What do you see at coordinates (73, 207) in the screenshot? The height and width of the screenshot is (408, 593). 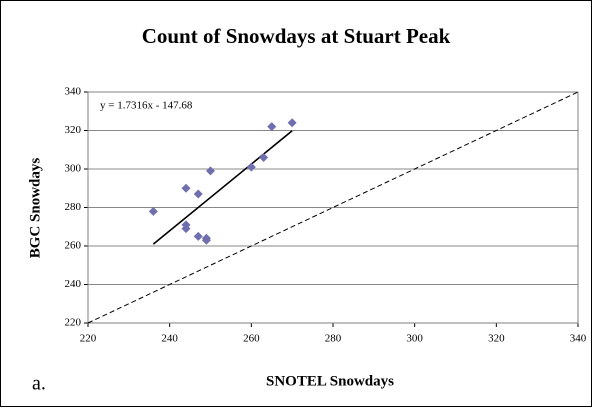 I see `y-tick-label: 280` at bounding box center [73, 207].